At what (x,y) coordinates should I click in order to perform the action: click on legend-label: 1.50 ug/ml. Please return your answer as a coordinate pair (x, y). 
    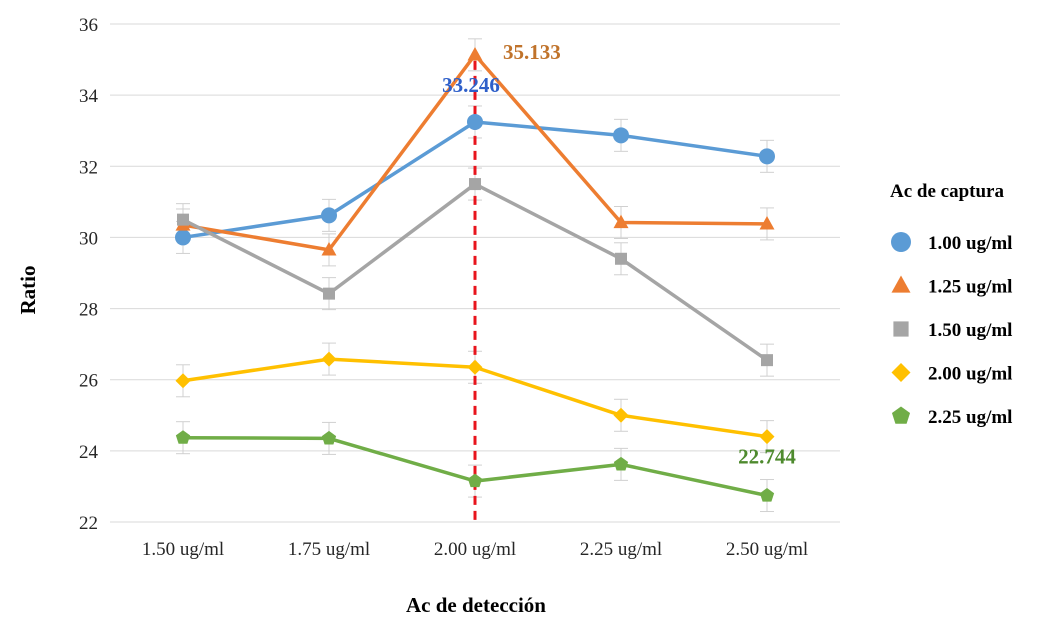
    Looking at the image, I should click on (970, 330).